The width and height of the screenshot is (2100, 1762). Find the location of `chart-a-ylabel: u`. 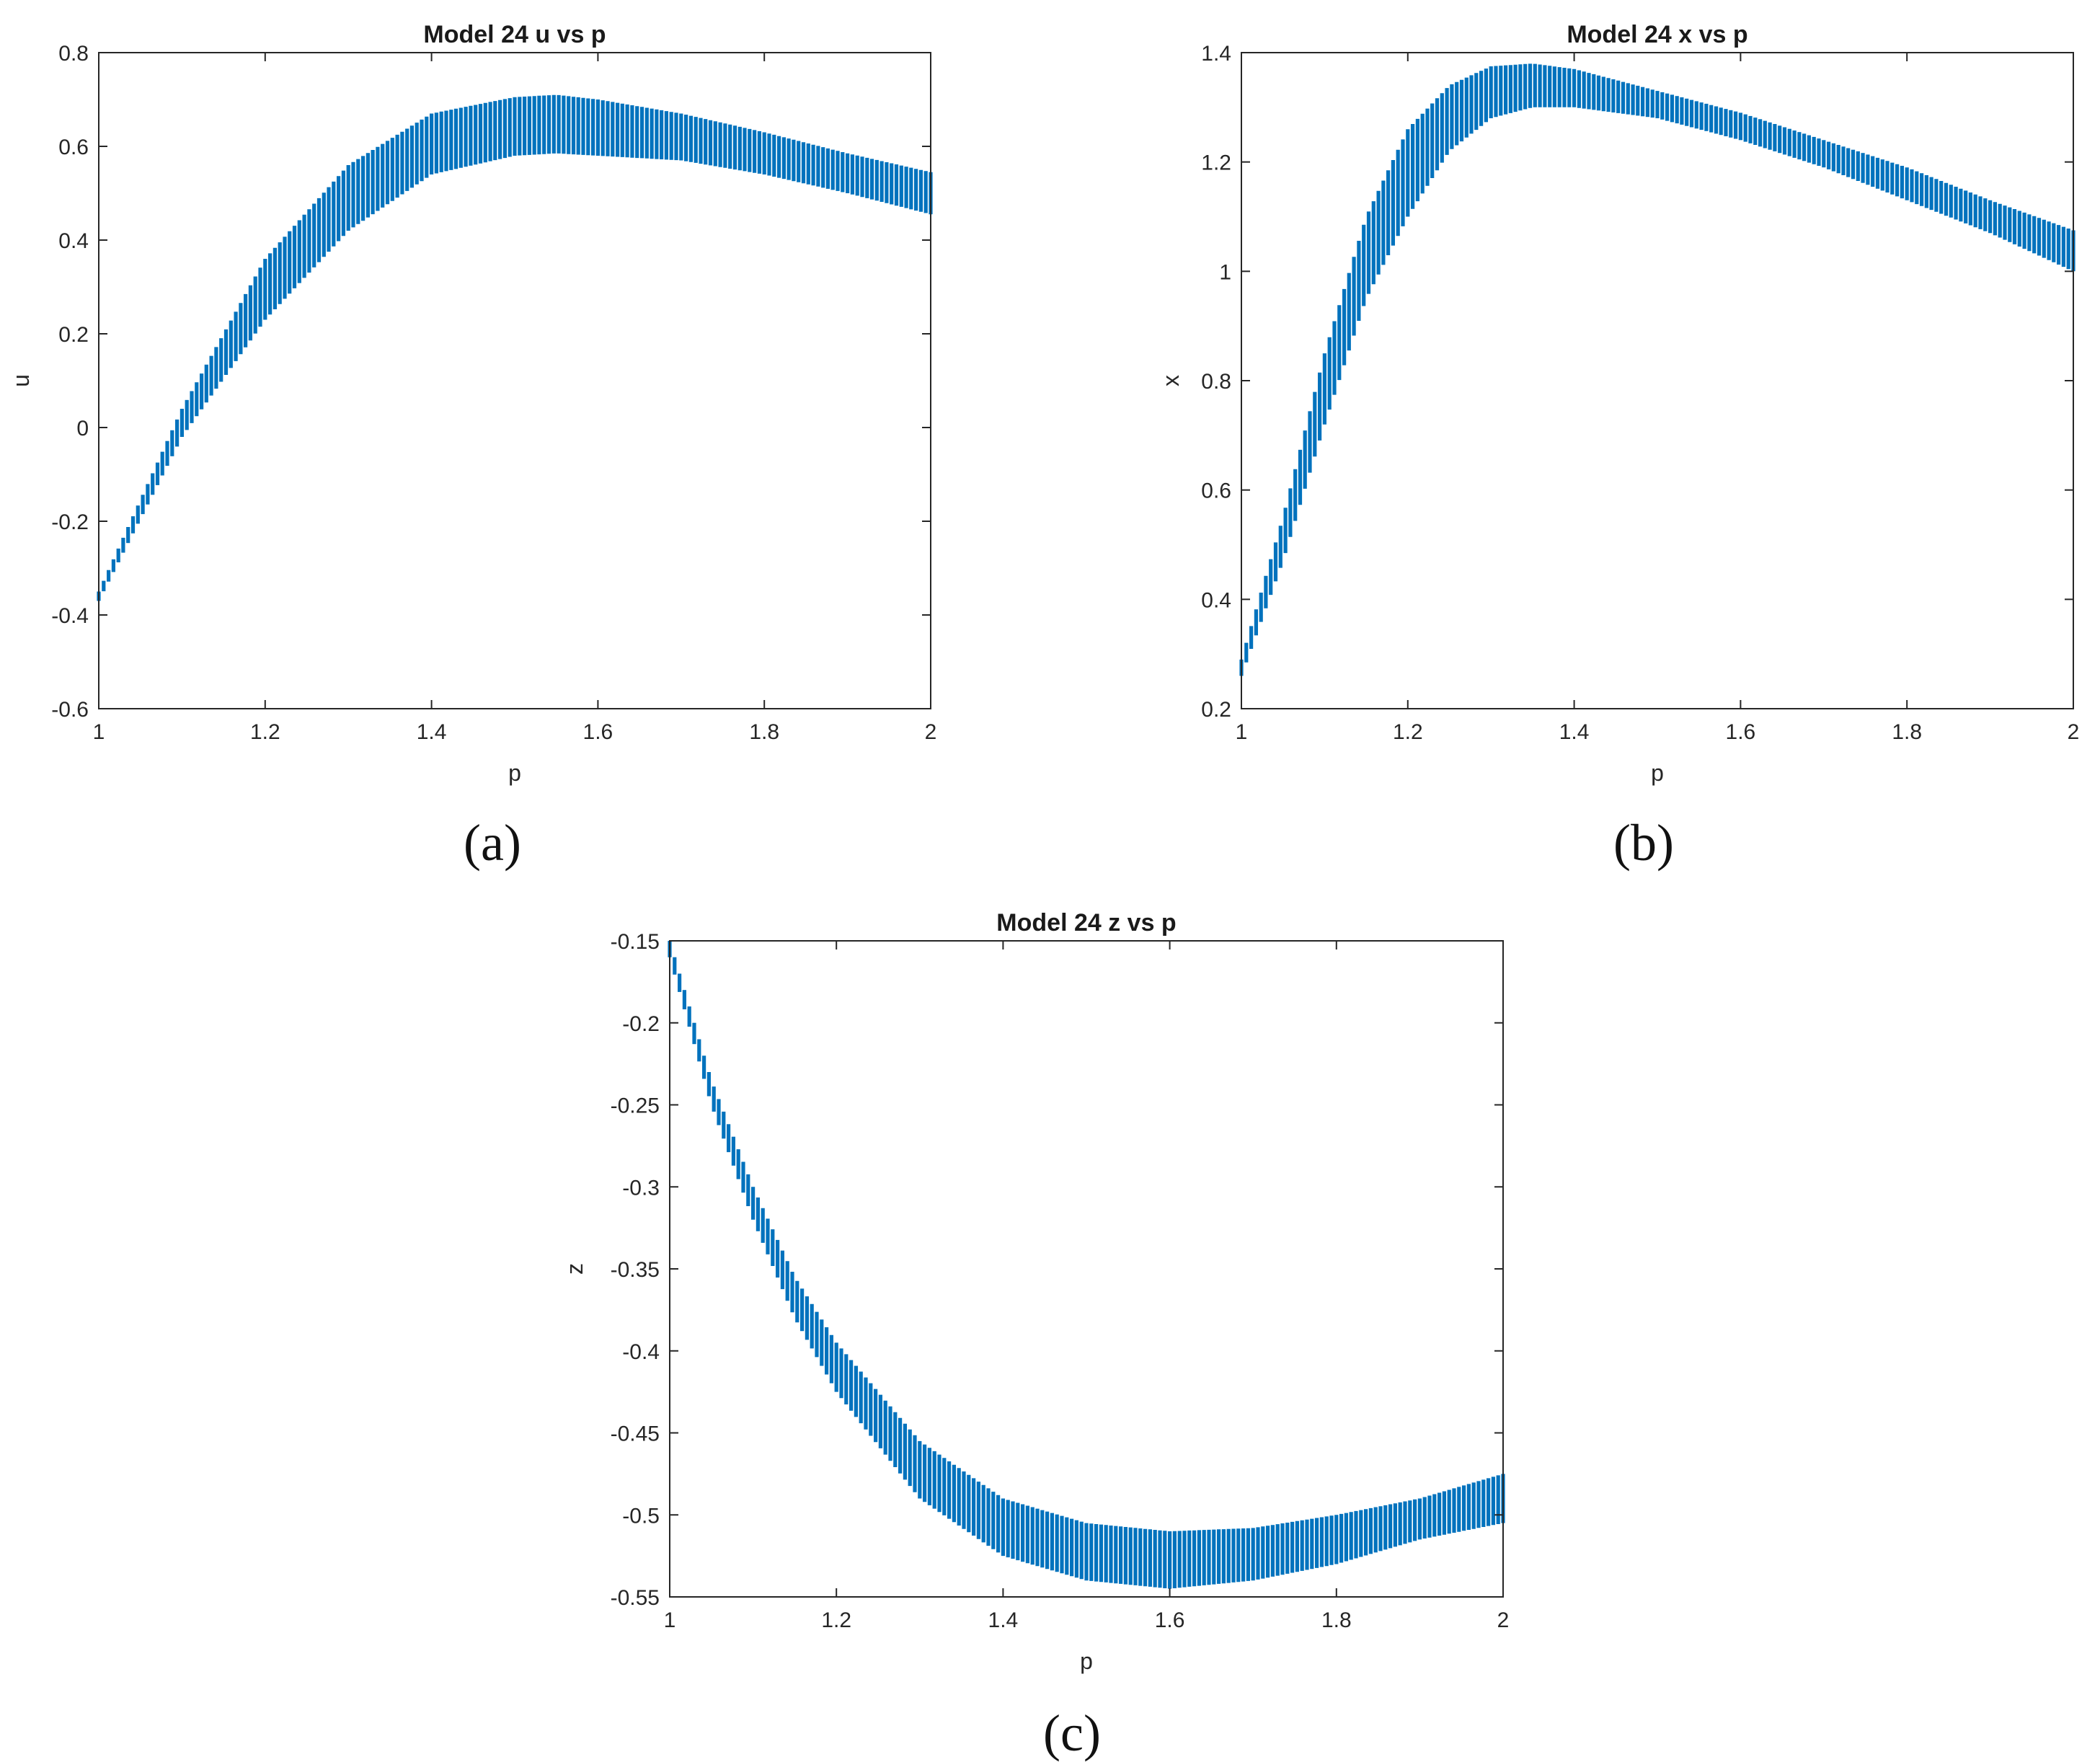

chart-a-ylabel: u is located at coordinates (21, 380).